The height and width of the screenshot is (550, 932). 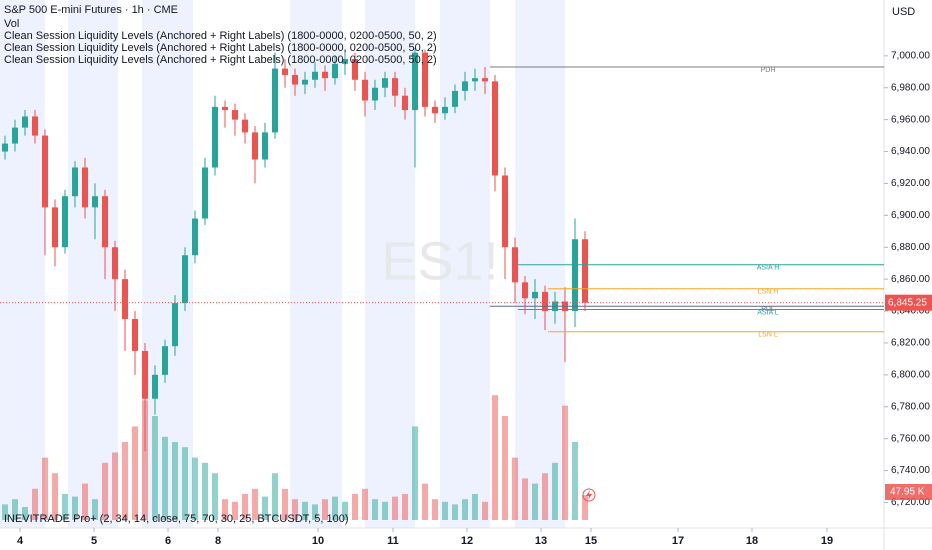 What do you see at coordinates (910, 151) in the screenshot?
I see `y-tick-label: 6,940.00` at bounding box center [910, 151].